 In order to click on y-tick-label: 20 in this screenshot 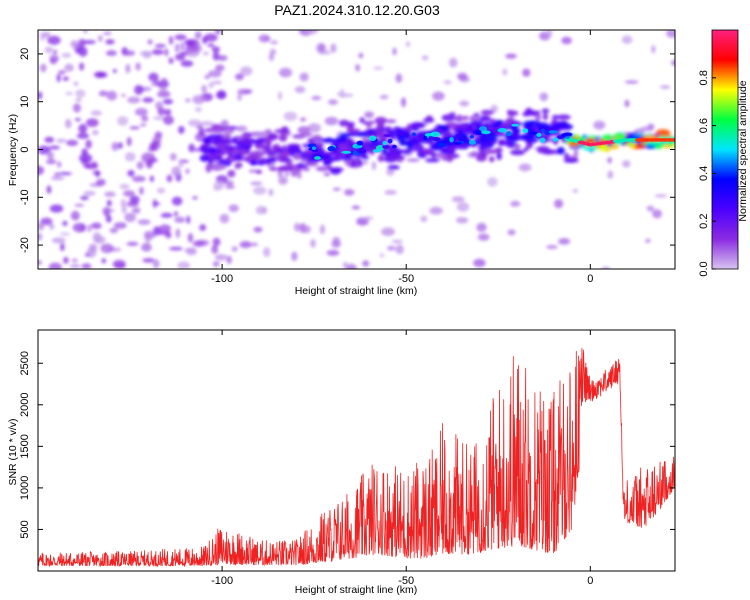, I will do `click(25, 54)`.